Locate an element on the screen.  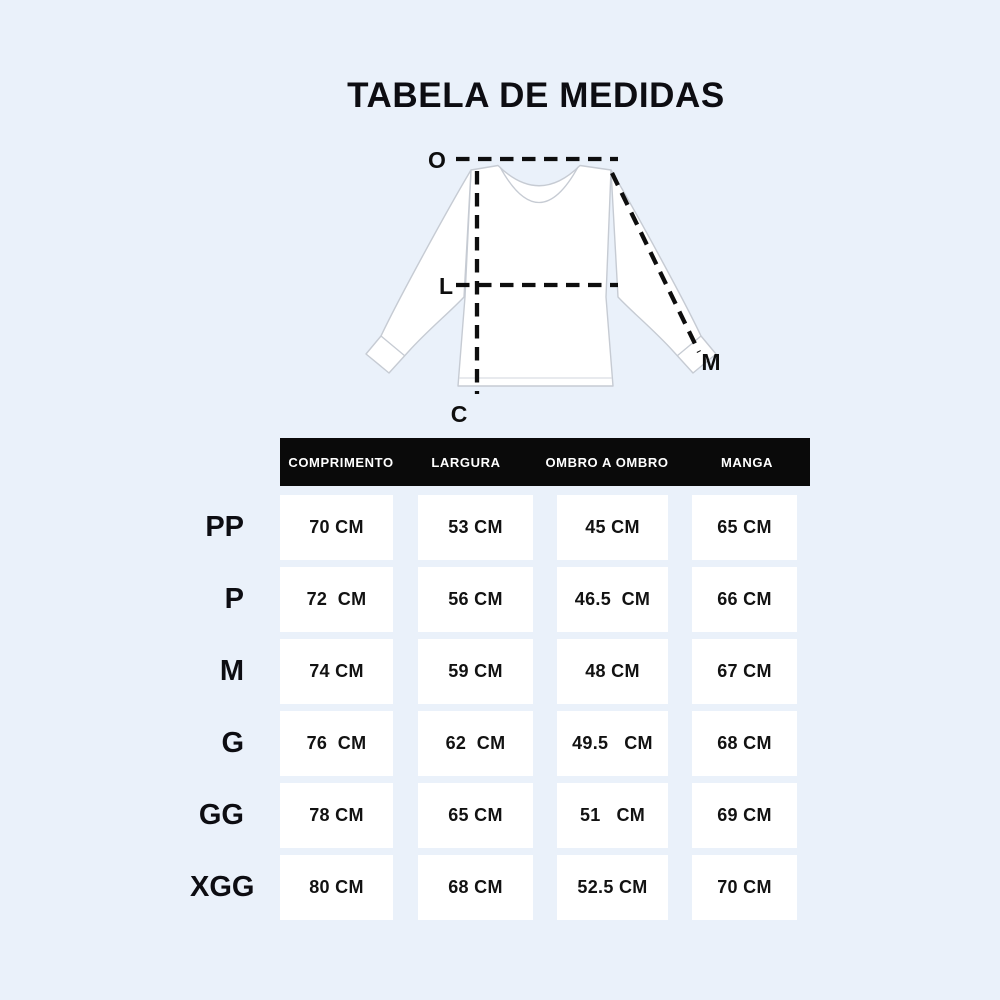
size-label: GG is located at coordinates (221, 815).